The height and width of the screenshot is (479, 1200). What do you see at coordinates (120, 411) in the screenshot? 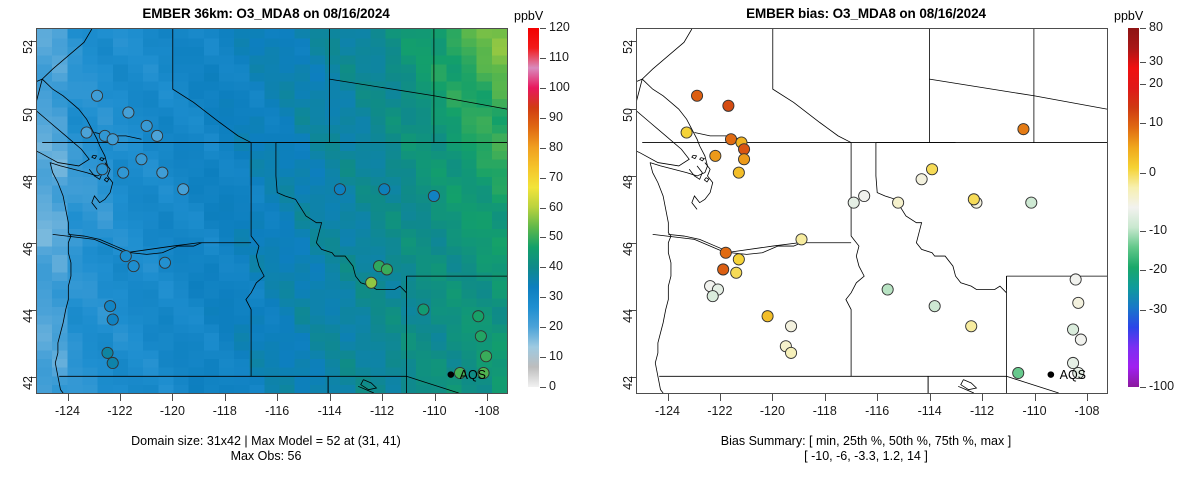
I see `x-axis-tick-label: -122` at bounding box center [120, 411].